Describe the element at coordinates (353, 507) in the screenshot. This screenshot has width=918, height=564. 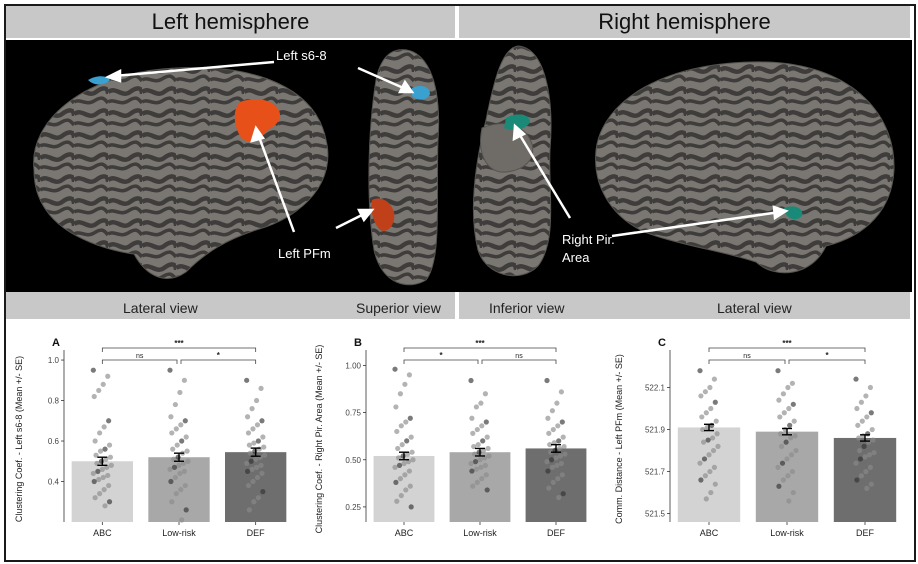
I see `y-tick-label: 0.25` at that location.